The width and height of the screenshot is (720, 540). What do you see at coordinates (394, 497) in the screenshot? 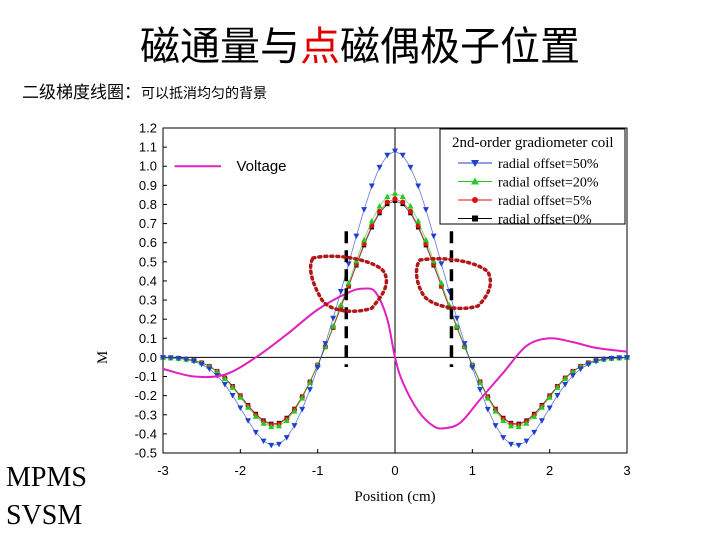
I see `x-axis-label: Position (cm)` at bounding box center [394, 497].